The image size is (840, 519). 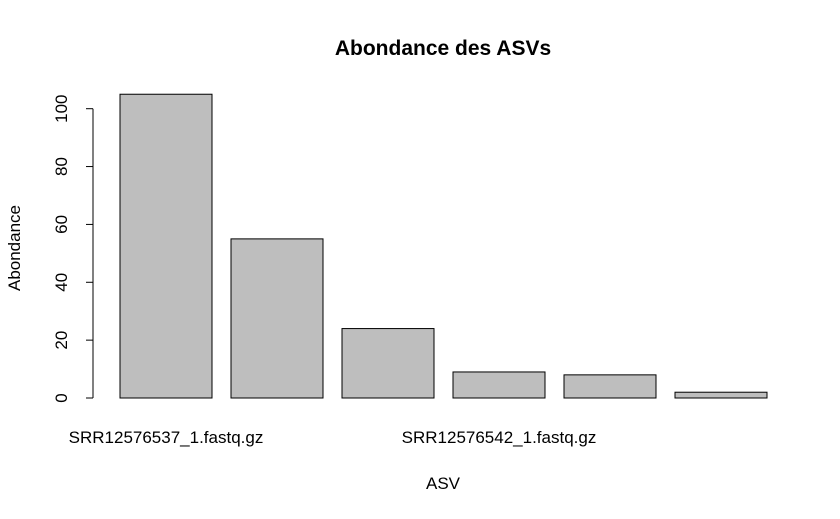 What do you see at coordinates (73, 249) in the screenshot?
I see `y-axis: 0 20 40 60 80 100` at bounding box center [73, 249].